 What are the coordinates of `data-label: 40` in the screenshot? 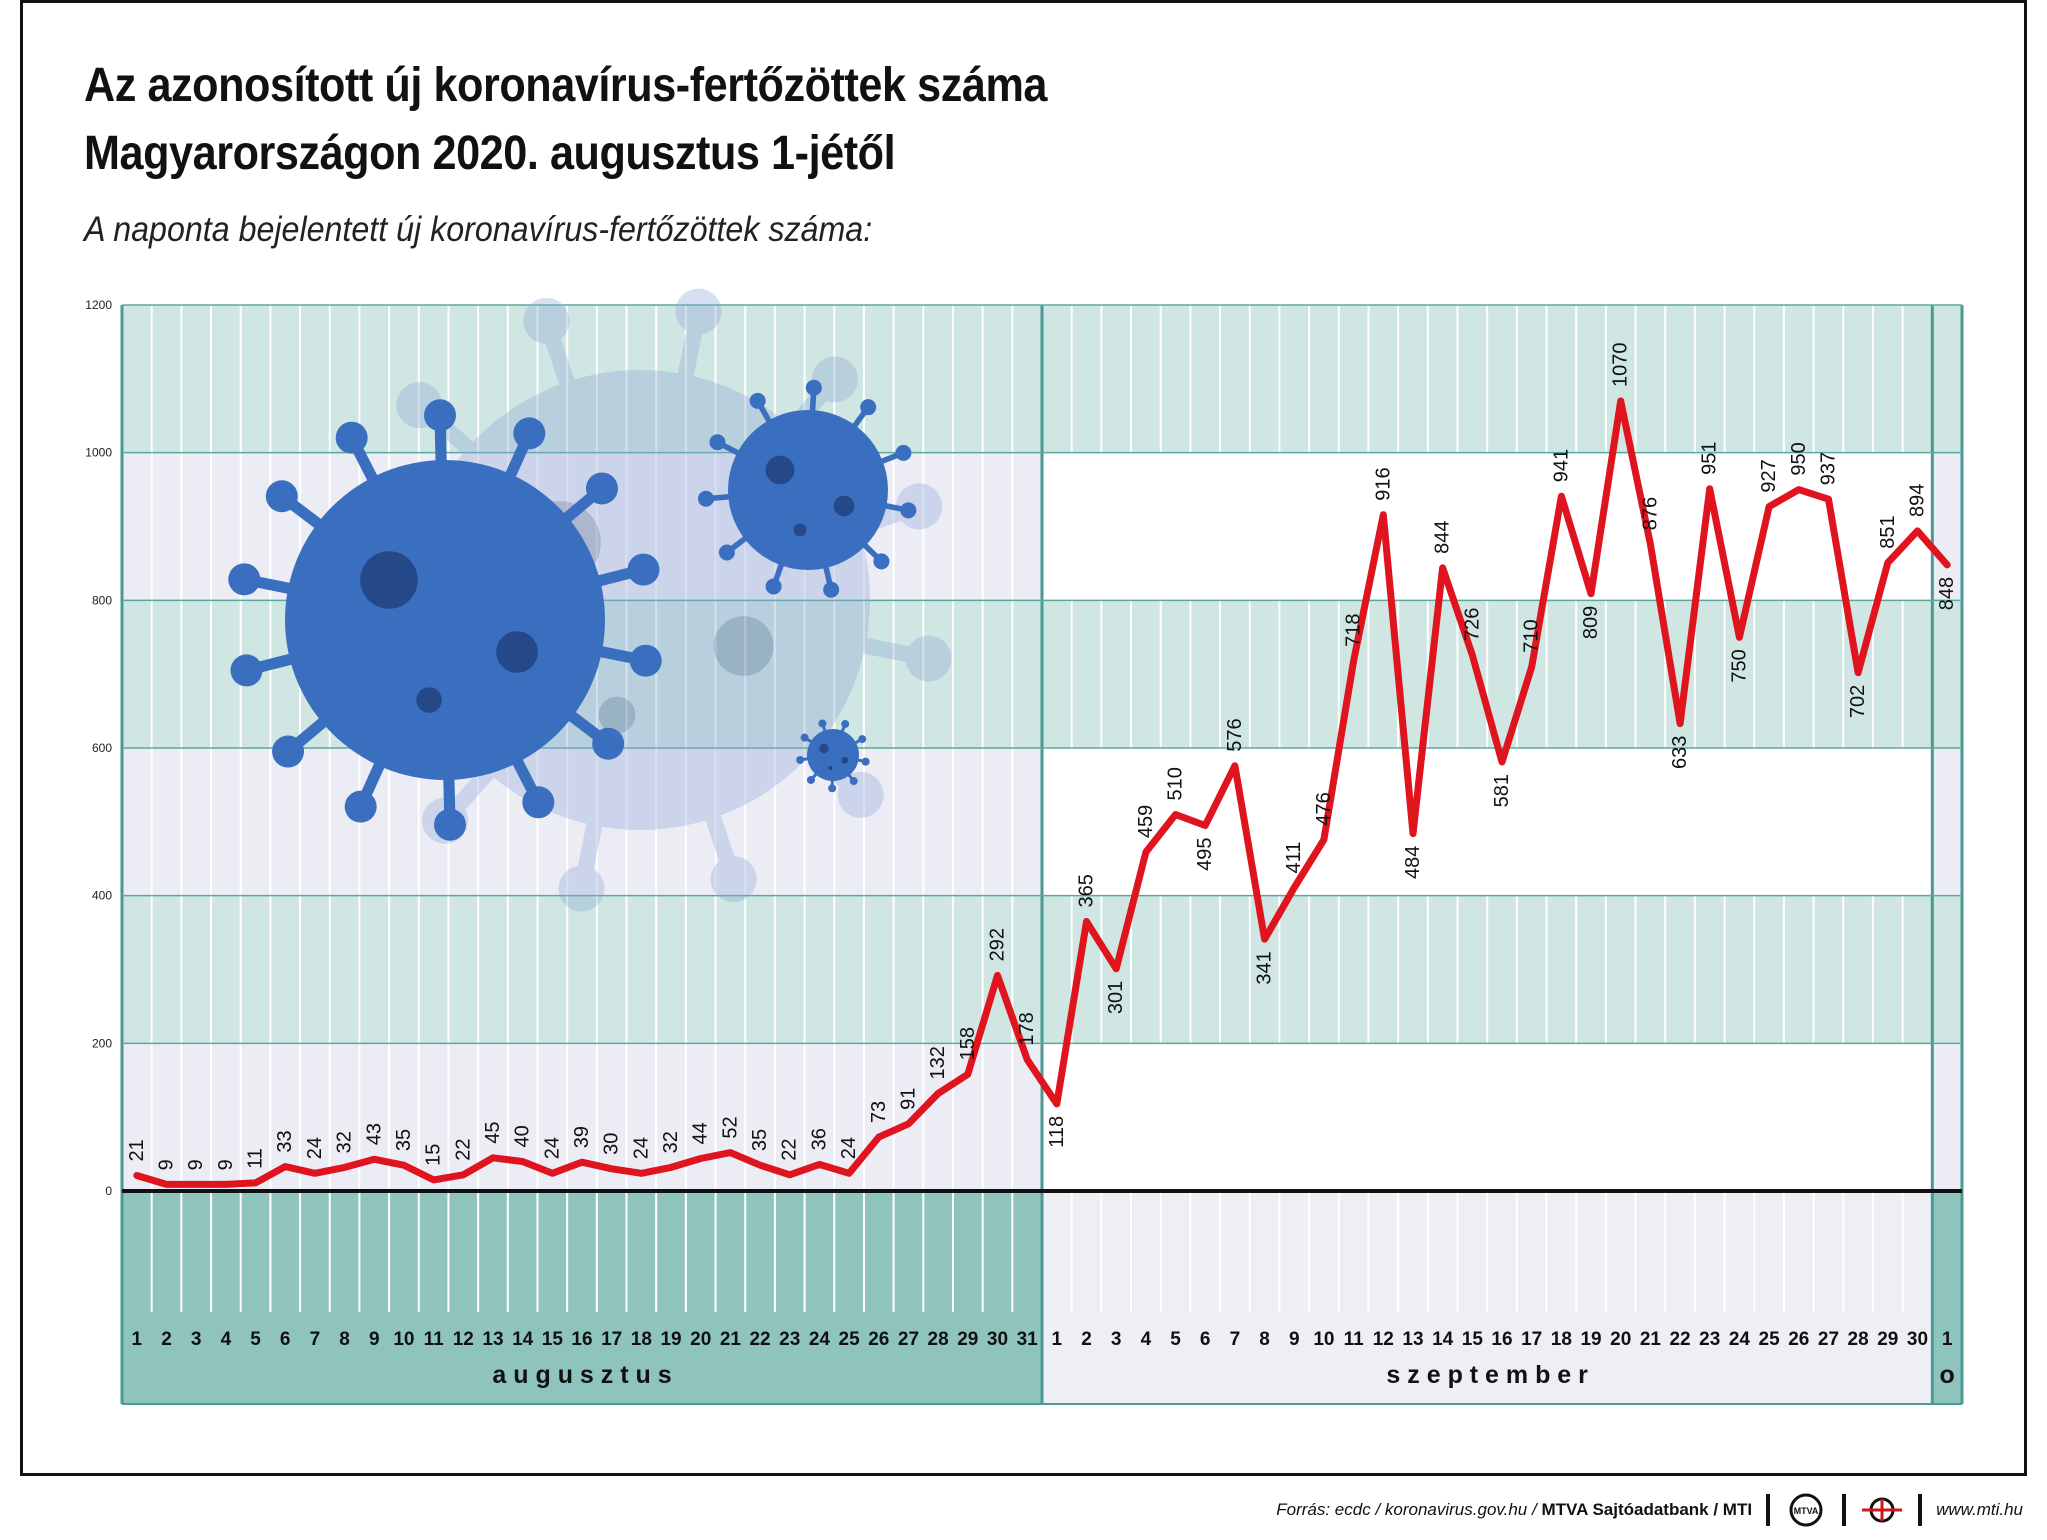 It's located at (523, 1136).